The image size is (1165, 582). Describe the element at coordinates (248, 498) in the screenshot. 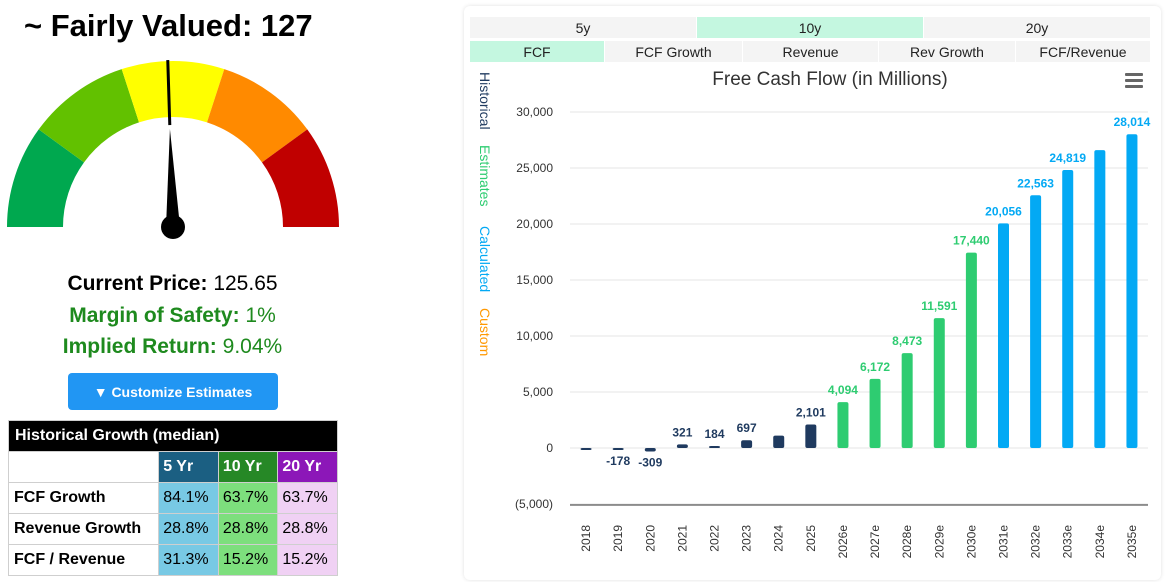

I see `cell-10yr: 63.7%` at that location.